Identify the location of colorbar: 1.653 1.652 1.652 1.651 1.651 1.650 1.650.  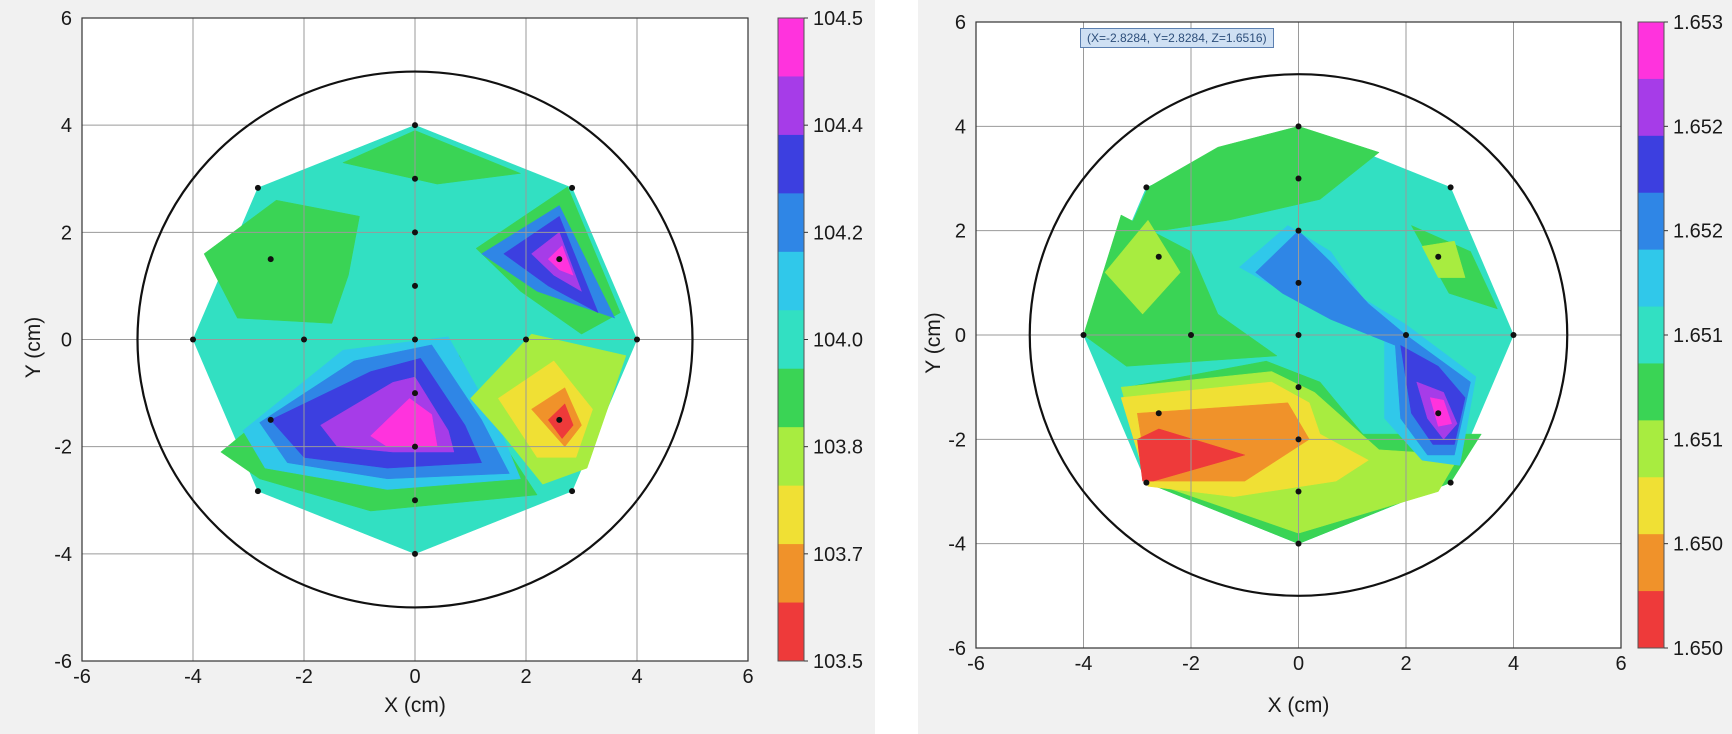
(1680, 336).